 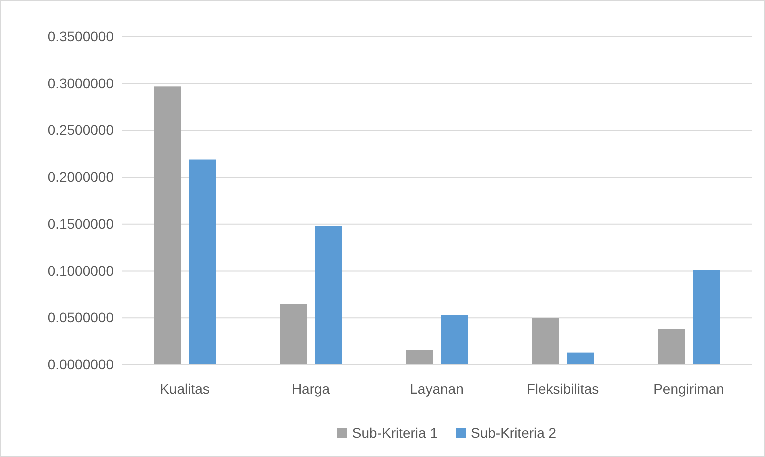 I want to click on y-tick-label: 0.2500000, so click(x=81, y=130).